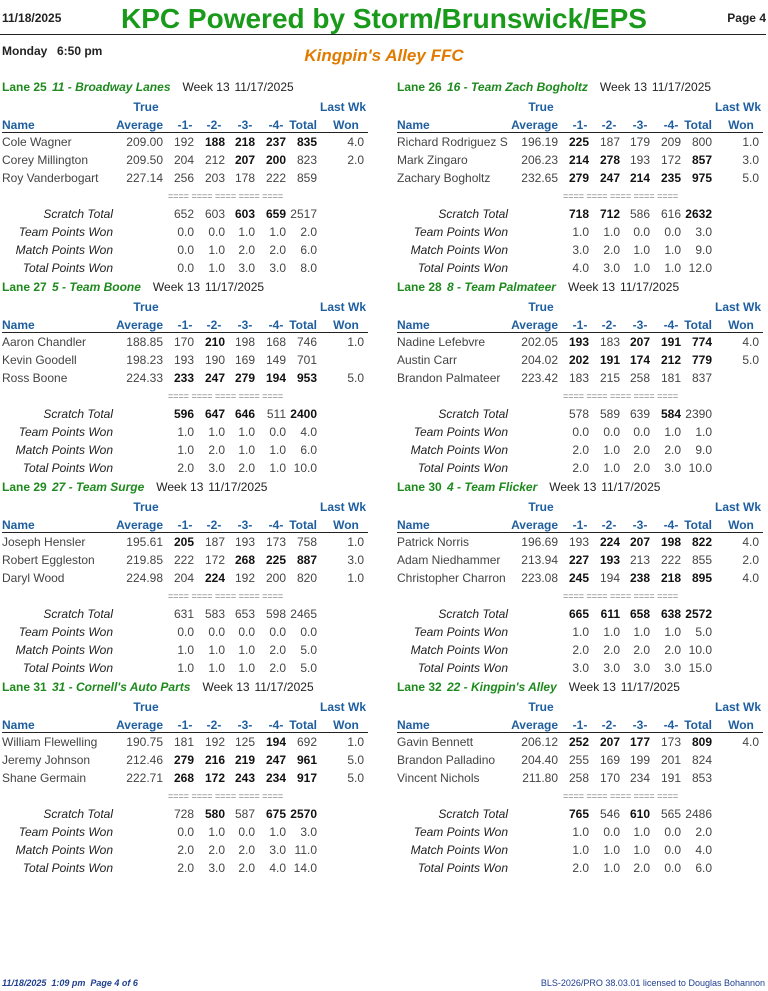 The image size is (768, 991). I want to click on cell: 204.02, so click(539, 360).